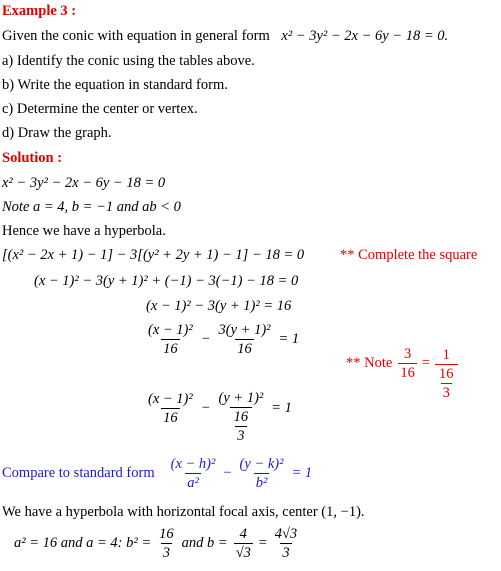 The image size is (501, 571). I want to click on task-b: b) Write the equation in standard form., so click(115, 85).